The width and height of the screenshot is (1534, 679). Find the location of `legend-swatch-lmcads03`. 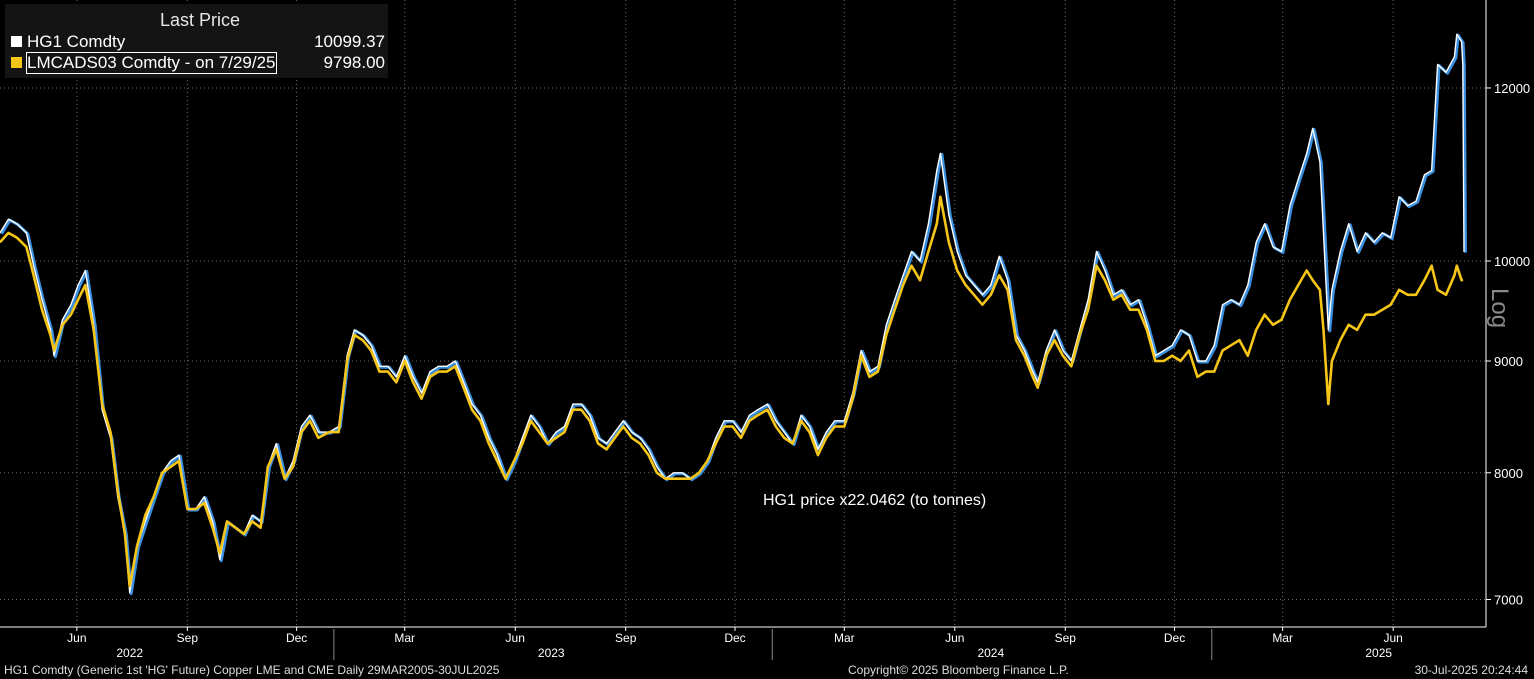

legend-swatch-lmcads03 is located at coordinates (16, 62).